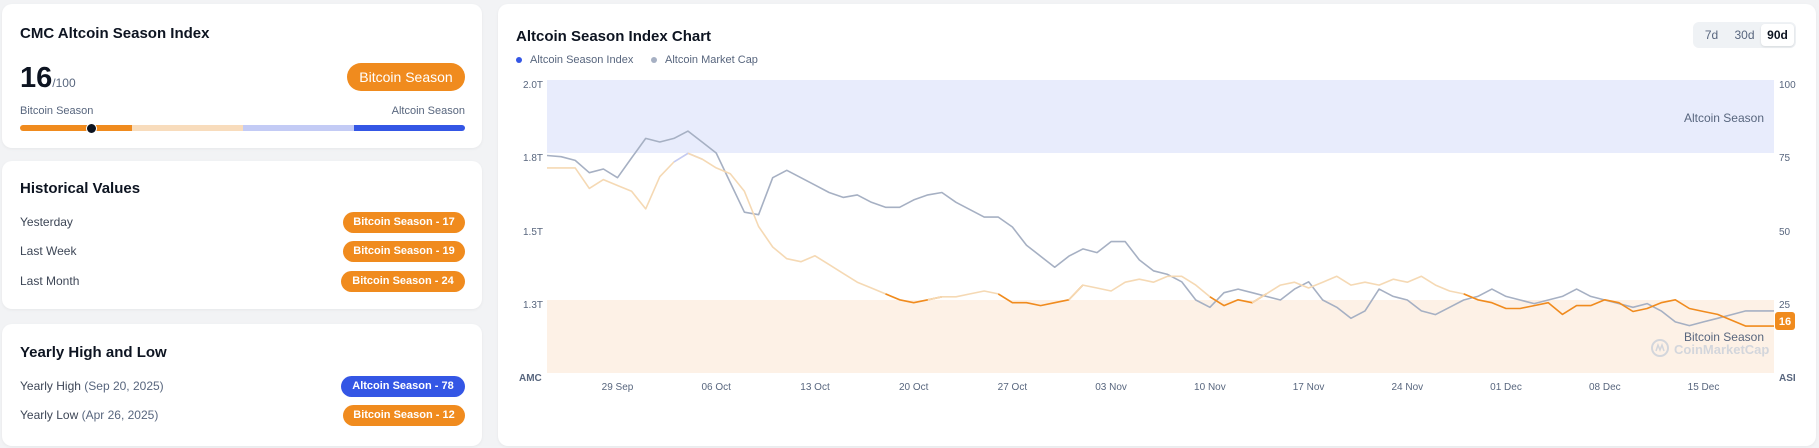 The image size is (1819, 448). What do you see at coordinates (1711, 35) in the screenshot?
I see `range-7d-button: 7d` at bounding box center [1711, 35].